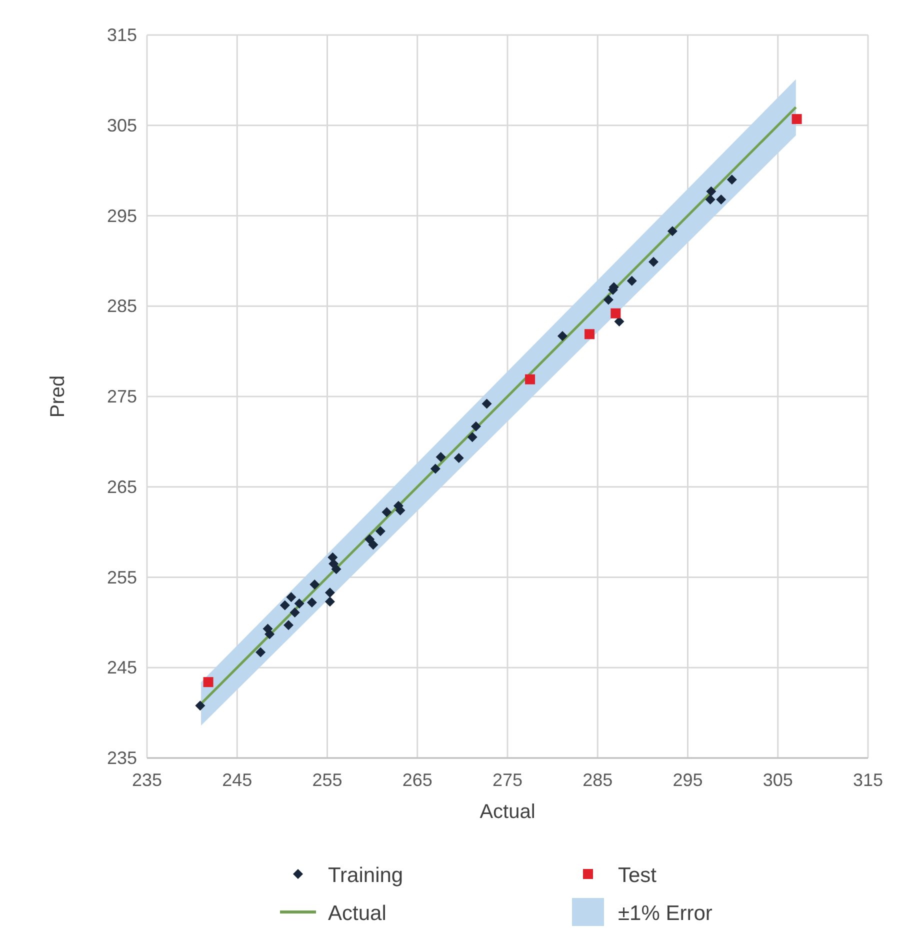  Describe the element at coordinates (121, 577) in the screenshot. I see `y-tick-label: 255` at that location.